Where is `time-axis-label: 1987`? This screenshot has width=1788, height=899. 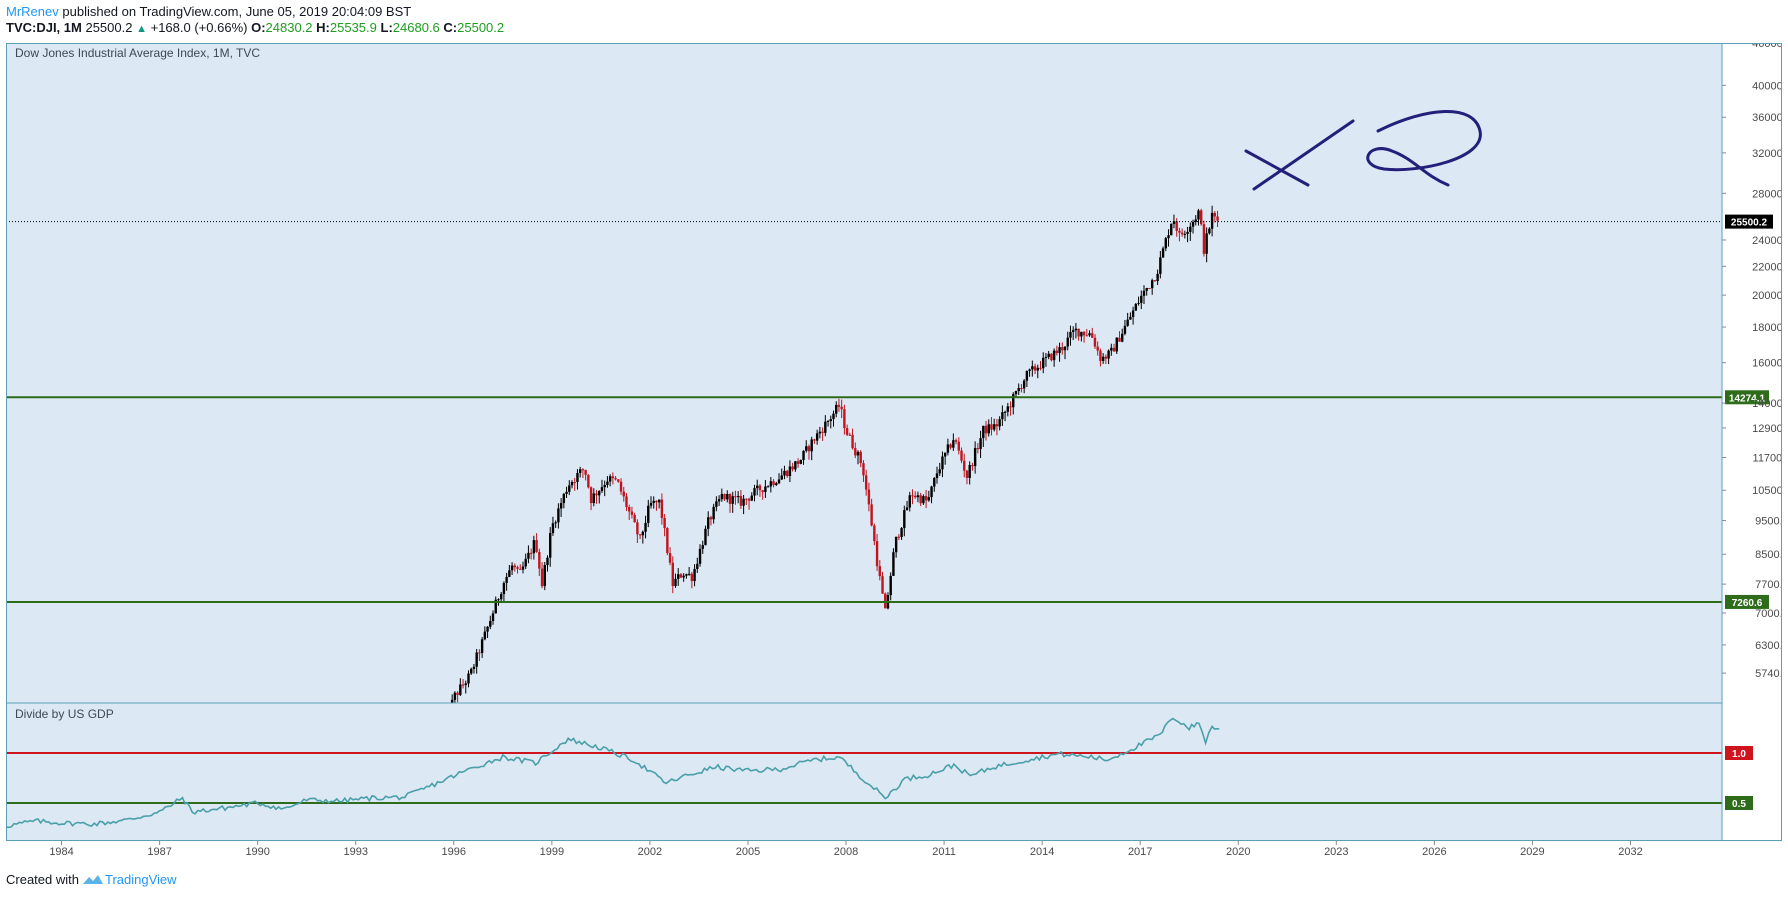
time-axis-label: 1987 is located at coordinates (159, 852).